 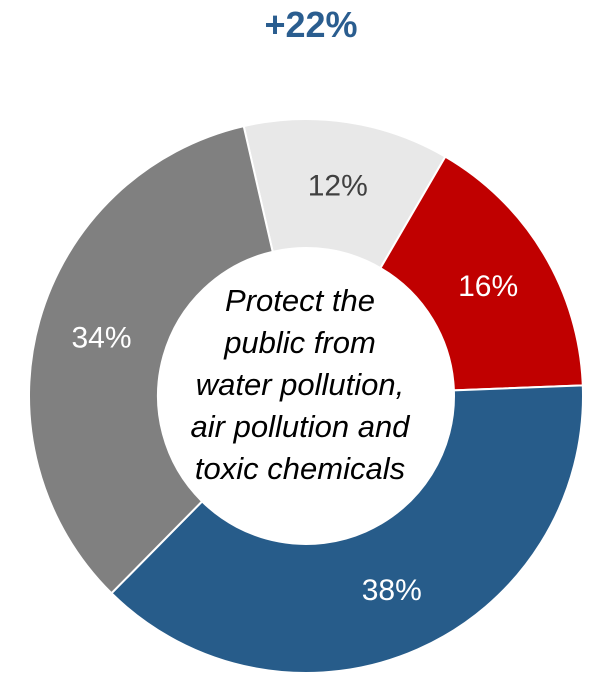 I want to click on center-label-line: air pollution and, so click(x=300, y=426).